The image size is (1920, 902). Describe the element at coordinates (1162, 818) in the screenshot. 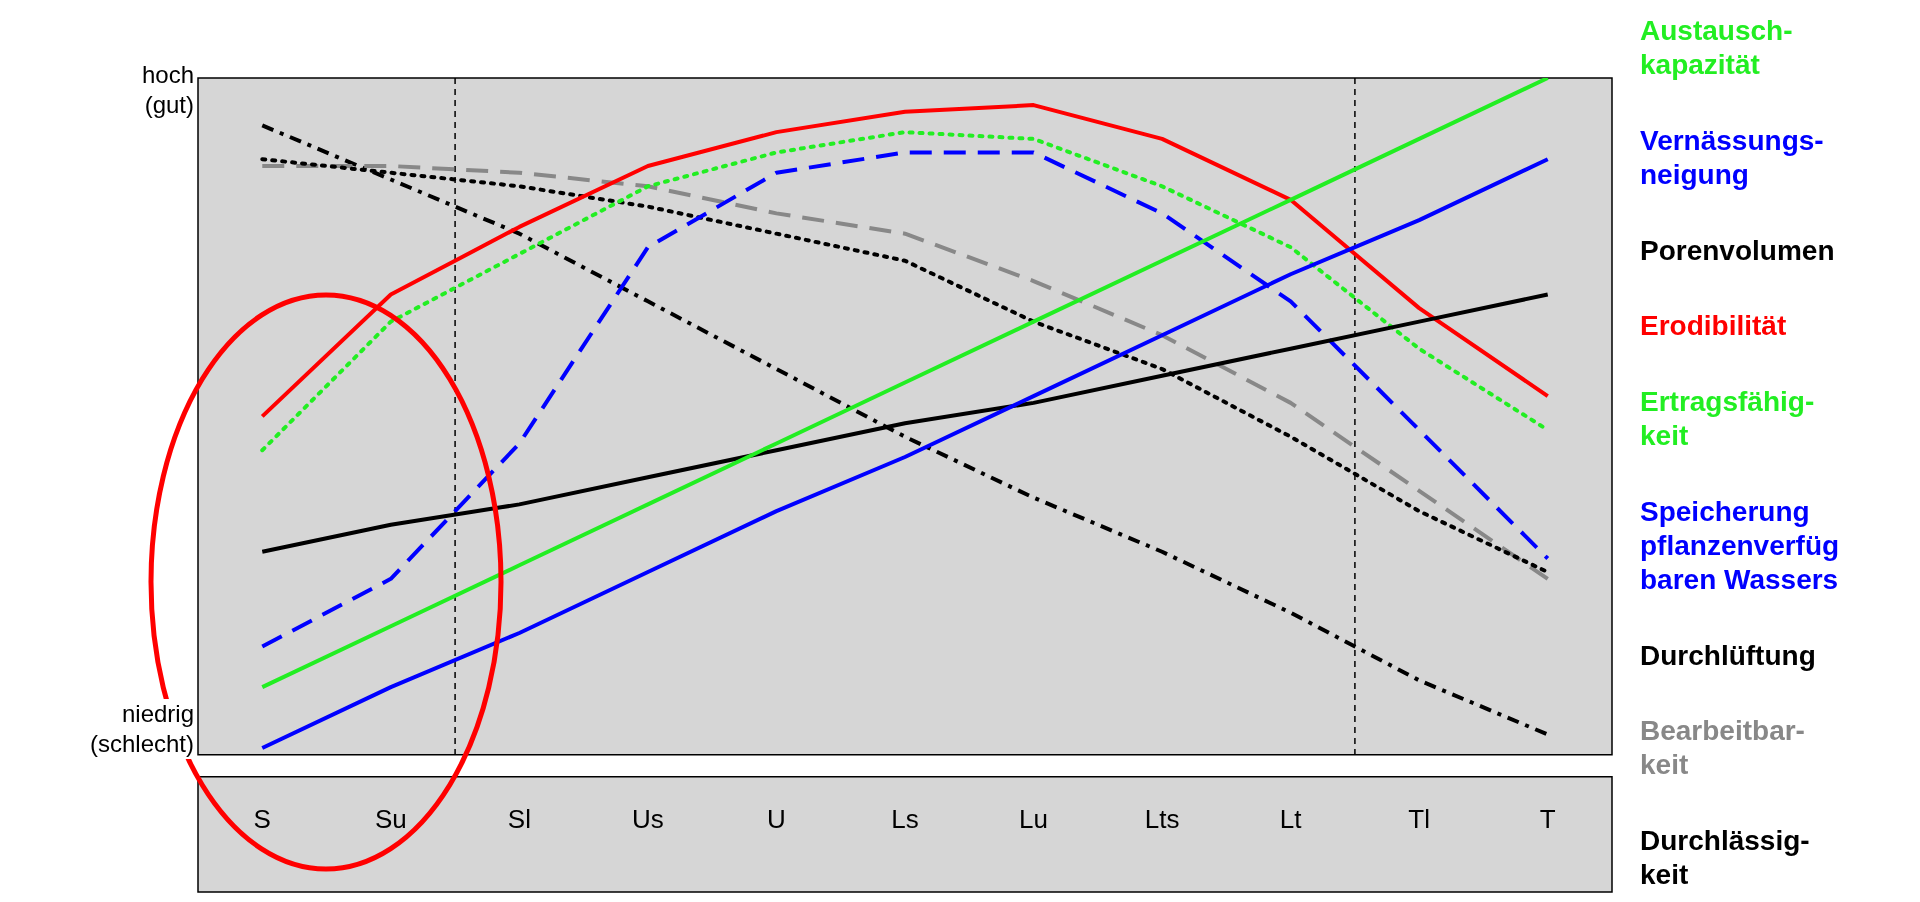

I see `x-tick-label: Lts` at that location.